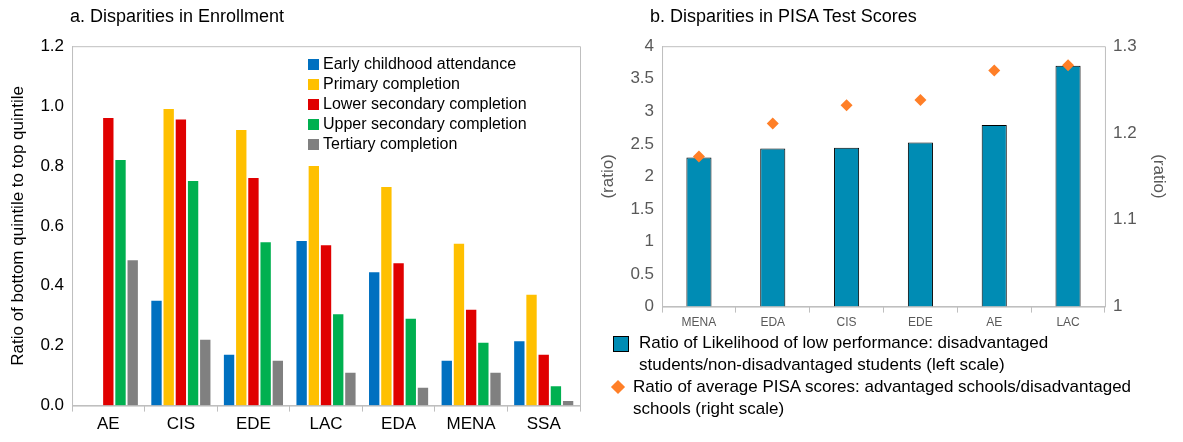 The image size is (1183, 442). I want to click on y-tick-label: 2.5, so click(642, 143).